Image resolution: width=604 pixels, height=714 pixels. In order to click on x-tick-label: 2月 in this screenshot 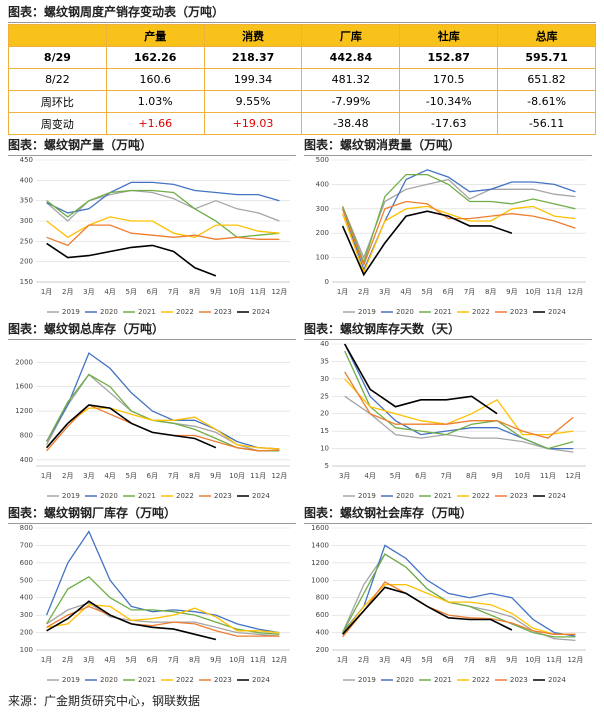, I will do `click(363, 292)`.